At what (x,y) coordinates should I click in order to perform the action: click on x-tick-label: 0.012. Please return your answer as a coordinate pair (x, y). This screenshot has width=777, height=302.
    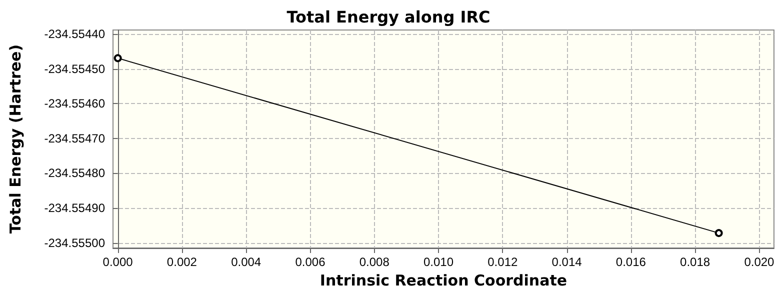
    Looking at the image, I should click on (503, 262).